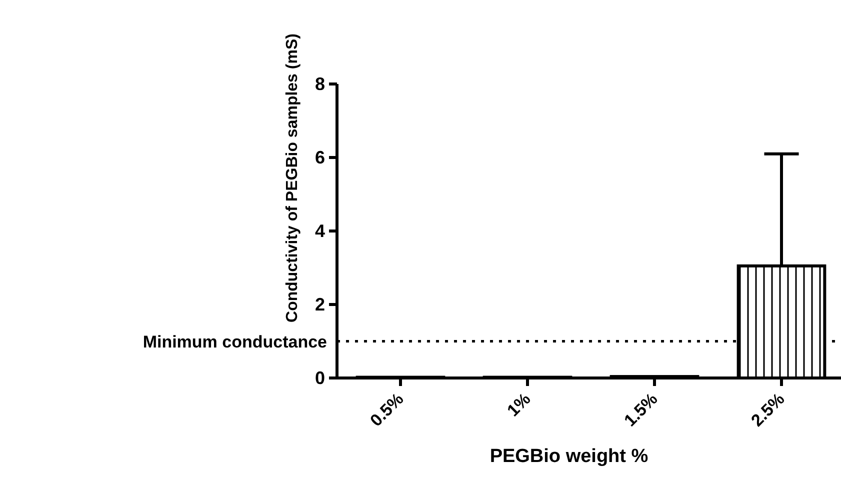 The height and width of the screenshot is (478, 841). What do you see at coordinates (319, 231) in the screenshot?
I see `y-tick-label: 4` at bounding box center [319, 231].